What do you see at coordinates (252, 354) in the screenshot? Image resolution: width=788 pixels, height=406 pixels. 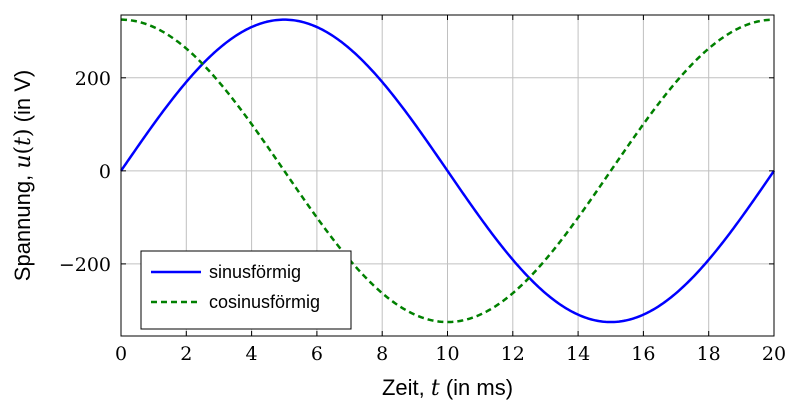 I see `x-tick-label: 4` at bounding box center [252, 354].